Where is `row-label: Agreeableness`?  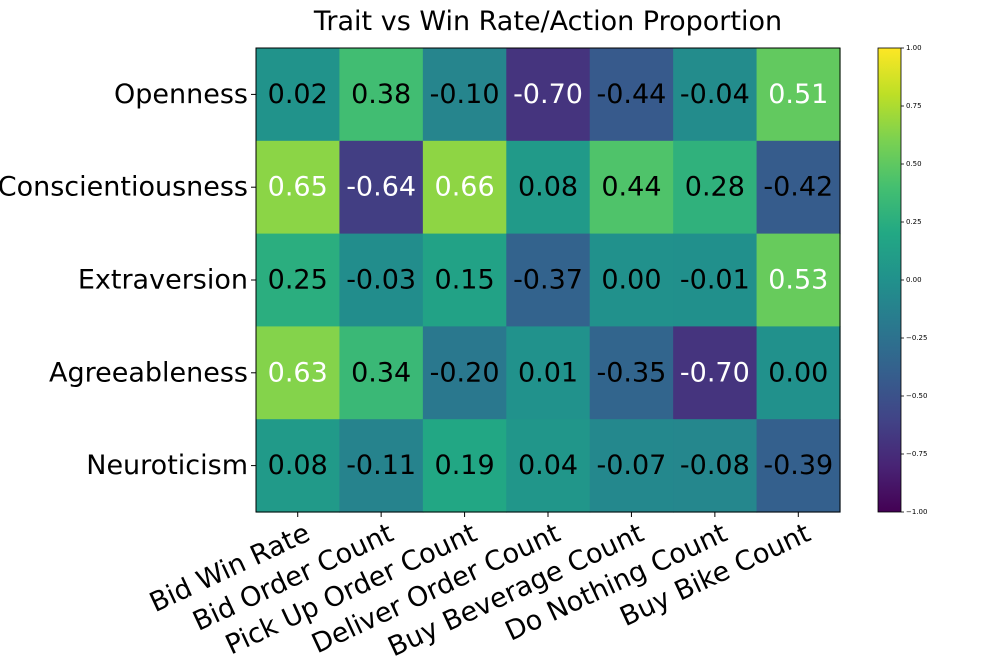
row-label: Agreeableness is located at coordinates (148, 372).